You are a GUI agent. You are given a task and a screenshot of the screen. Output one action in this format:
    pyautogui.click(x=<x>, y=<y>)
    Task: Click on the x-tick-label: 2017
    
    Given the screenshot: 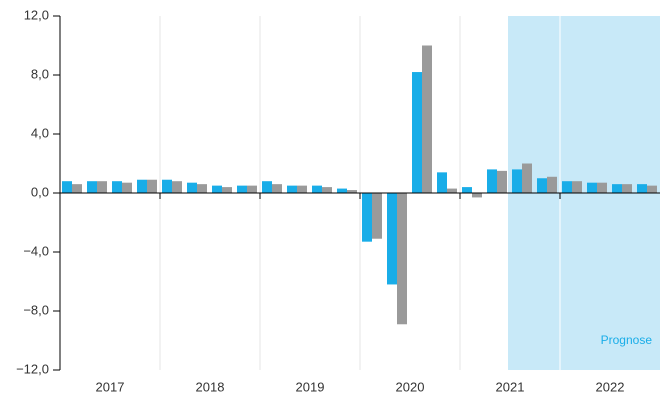 What is the action you would take?
    pyautogui.click(x=110, y=386)
    